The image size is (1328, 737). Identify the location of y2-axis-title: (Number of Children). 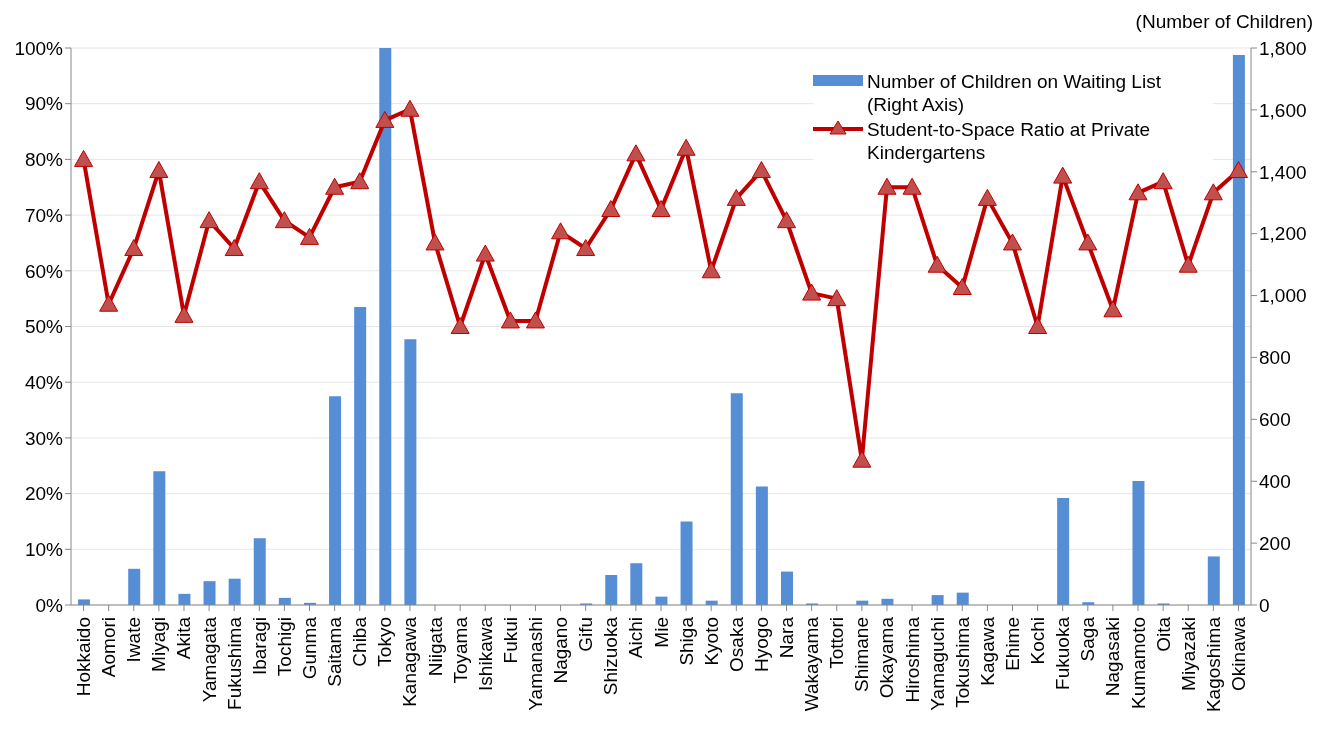
(1224, 21).